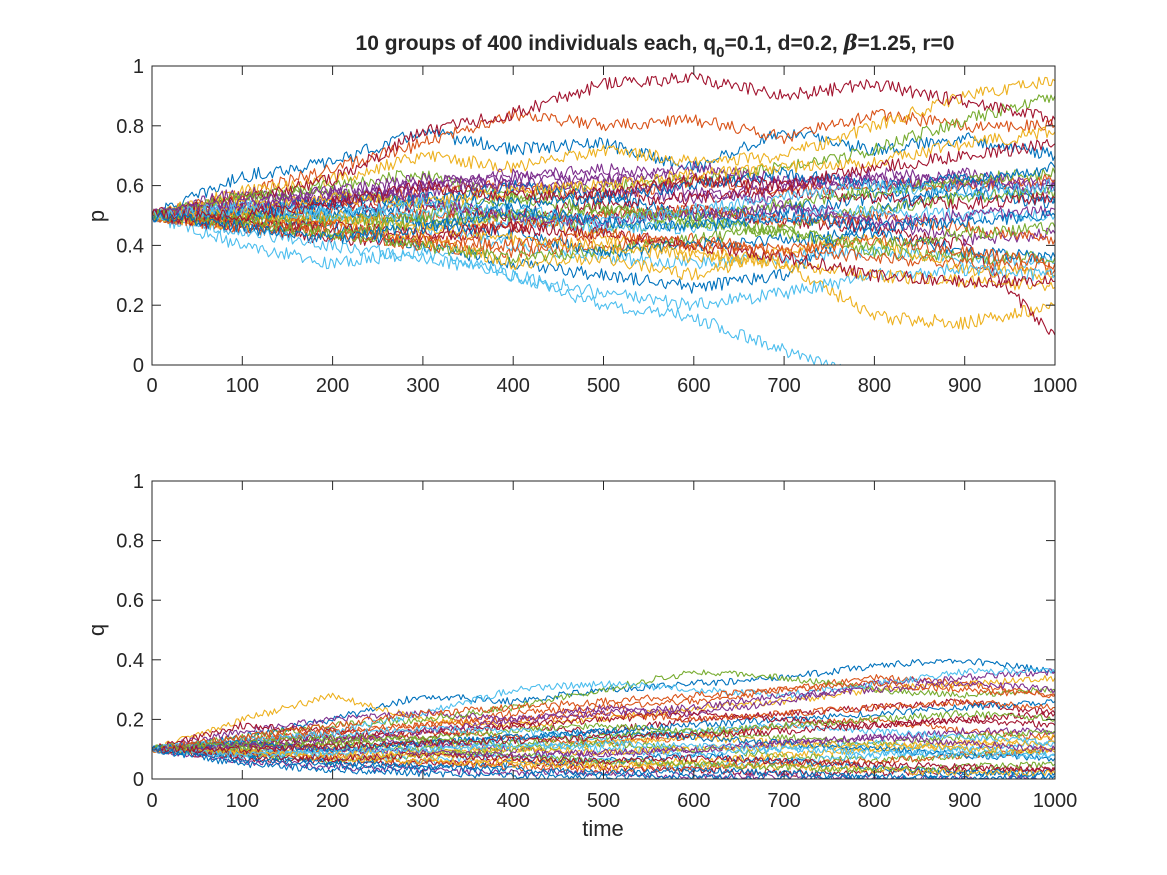  I want to click on bottom-xtick-label: 1000, so click(1055, 801).